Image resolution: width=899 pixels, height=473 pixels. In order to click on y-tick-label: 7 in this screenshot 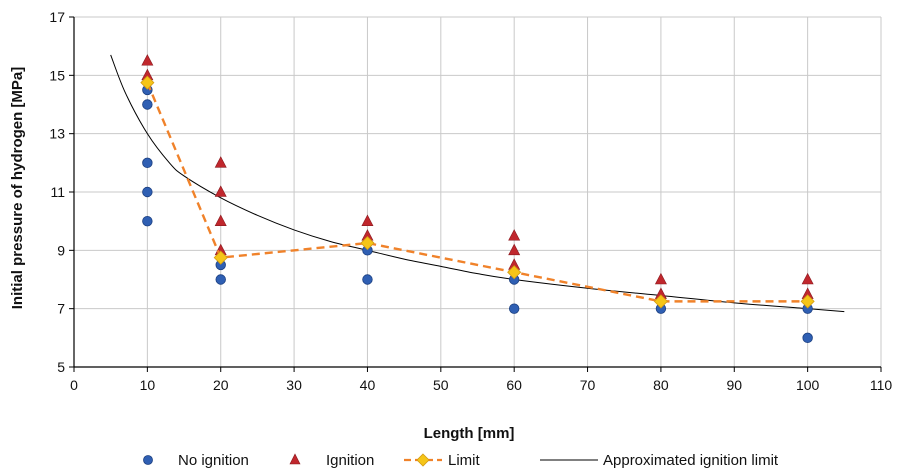, I will do `click(61, 309)`.